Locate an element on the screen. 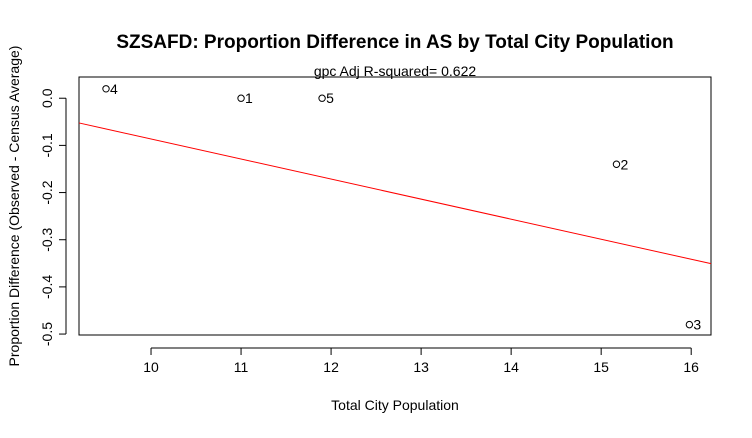 This screenshot has height=438, width=752. data-point-label: 2 is located at coordinates (624, 164).